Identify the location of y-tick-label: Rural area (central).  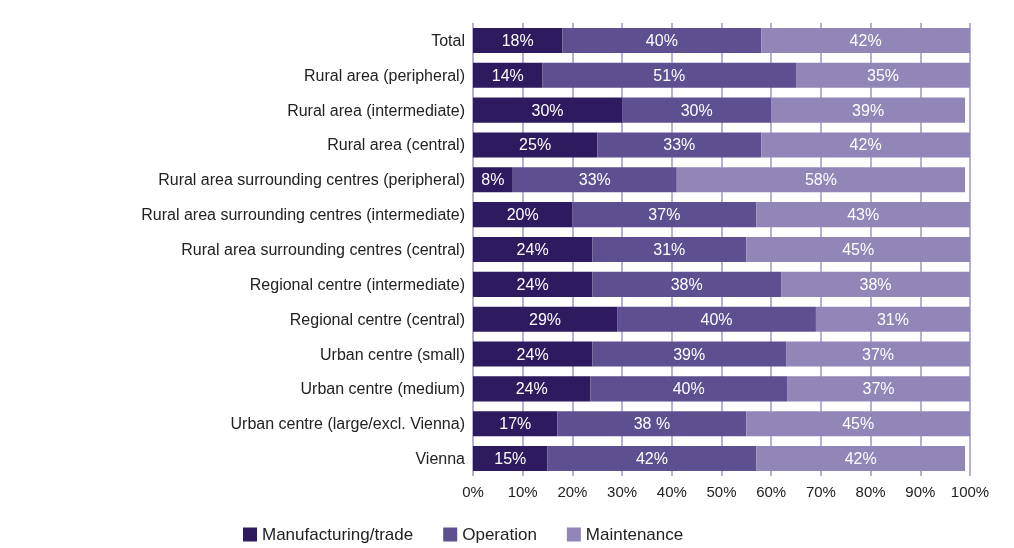
(396, 145).